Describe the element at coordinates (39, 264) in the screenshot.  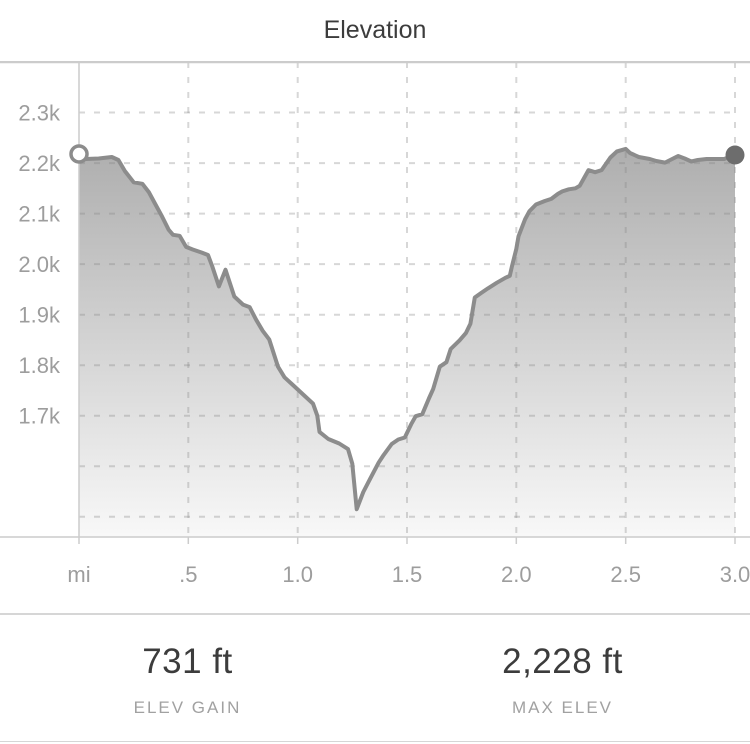
I see `y-axis-label: 2.0k` at that location.